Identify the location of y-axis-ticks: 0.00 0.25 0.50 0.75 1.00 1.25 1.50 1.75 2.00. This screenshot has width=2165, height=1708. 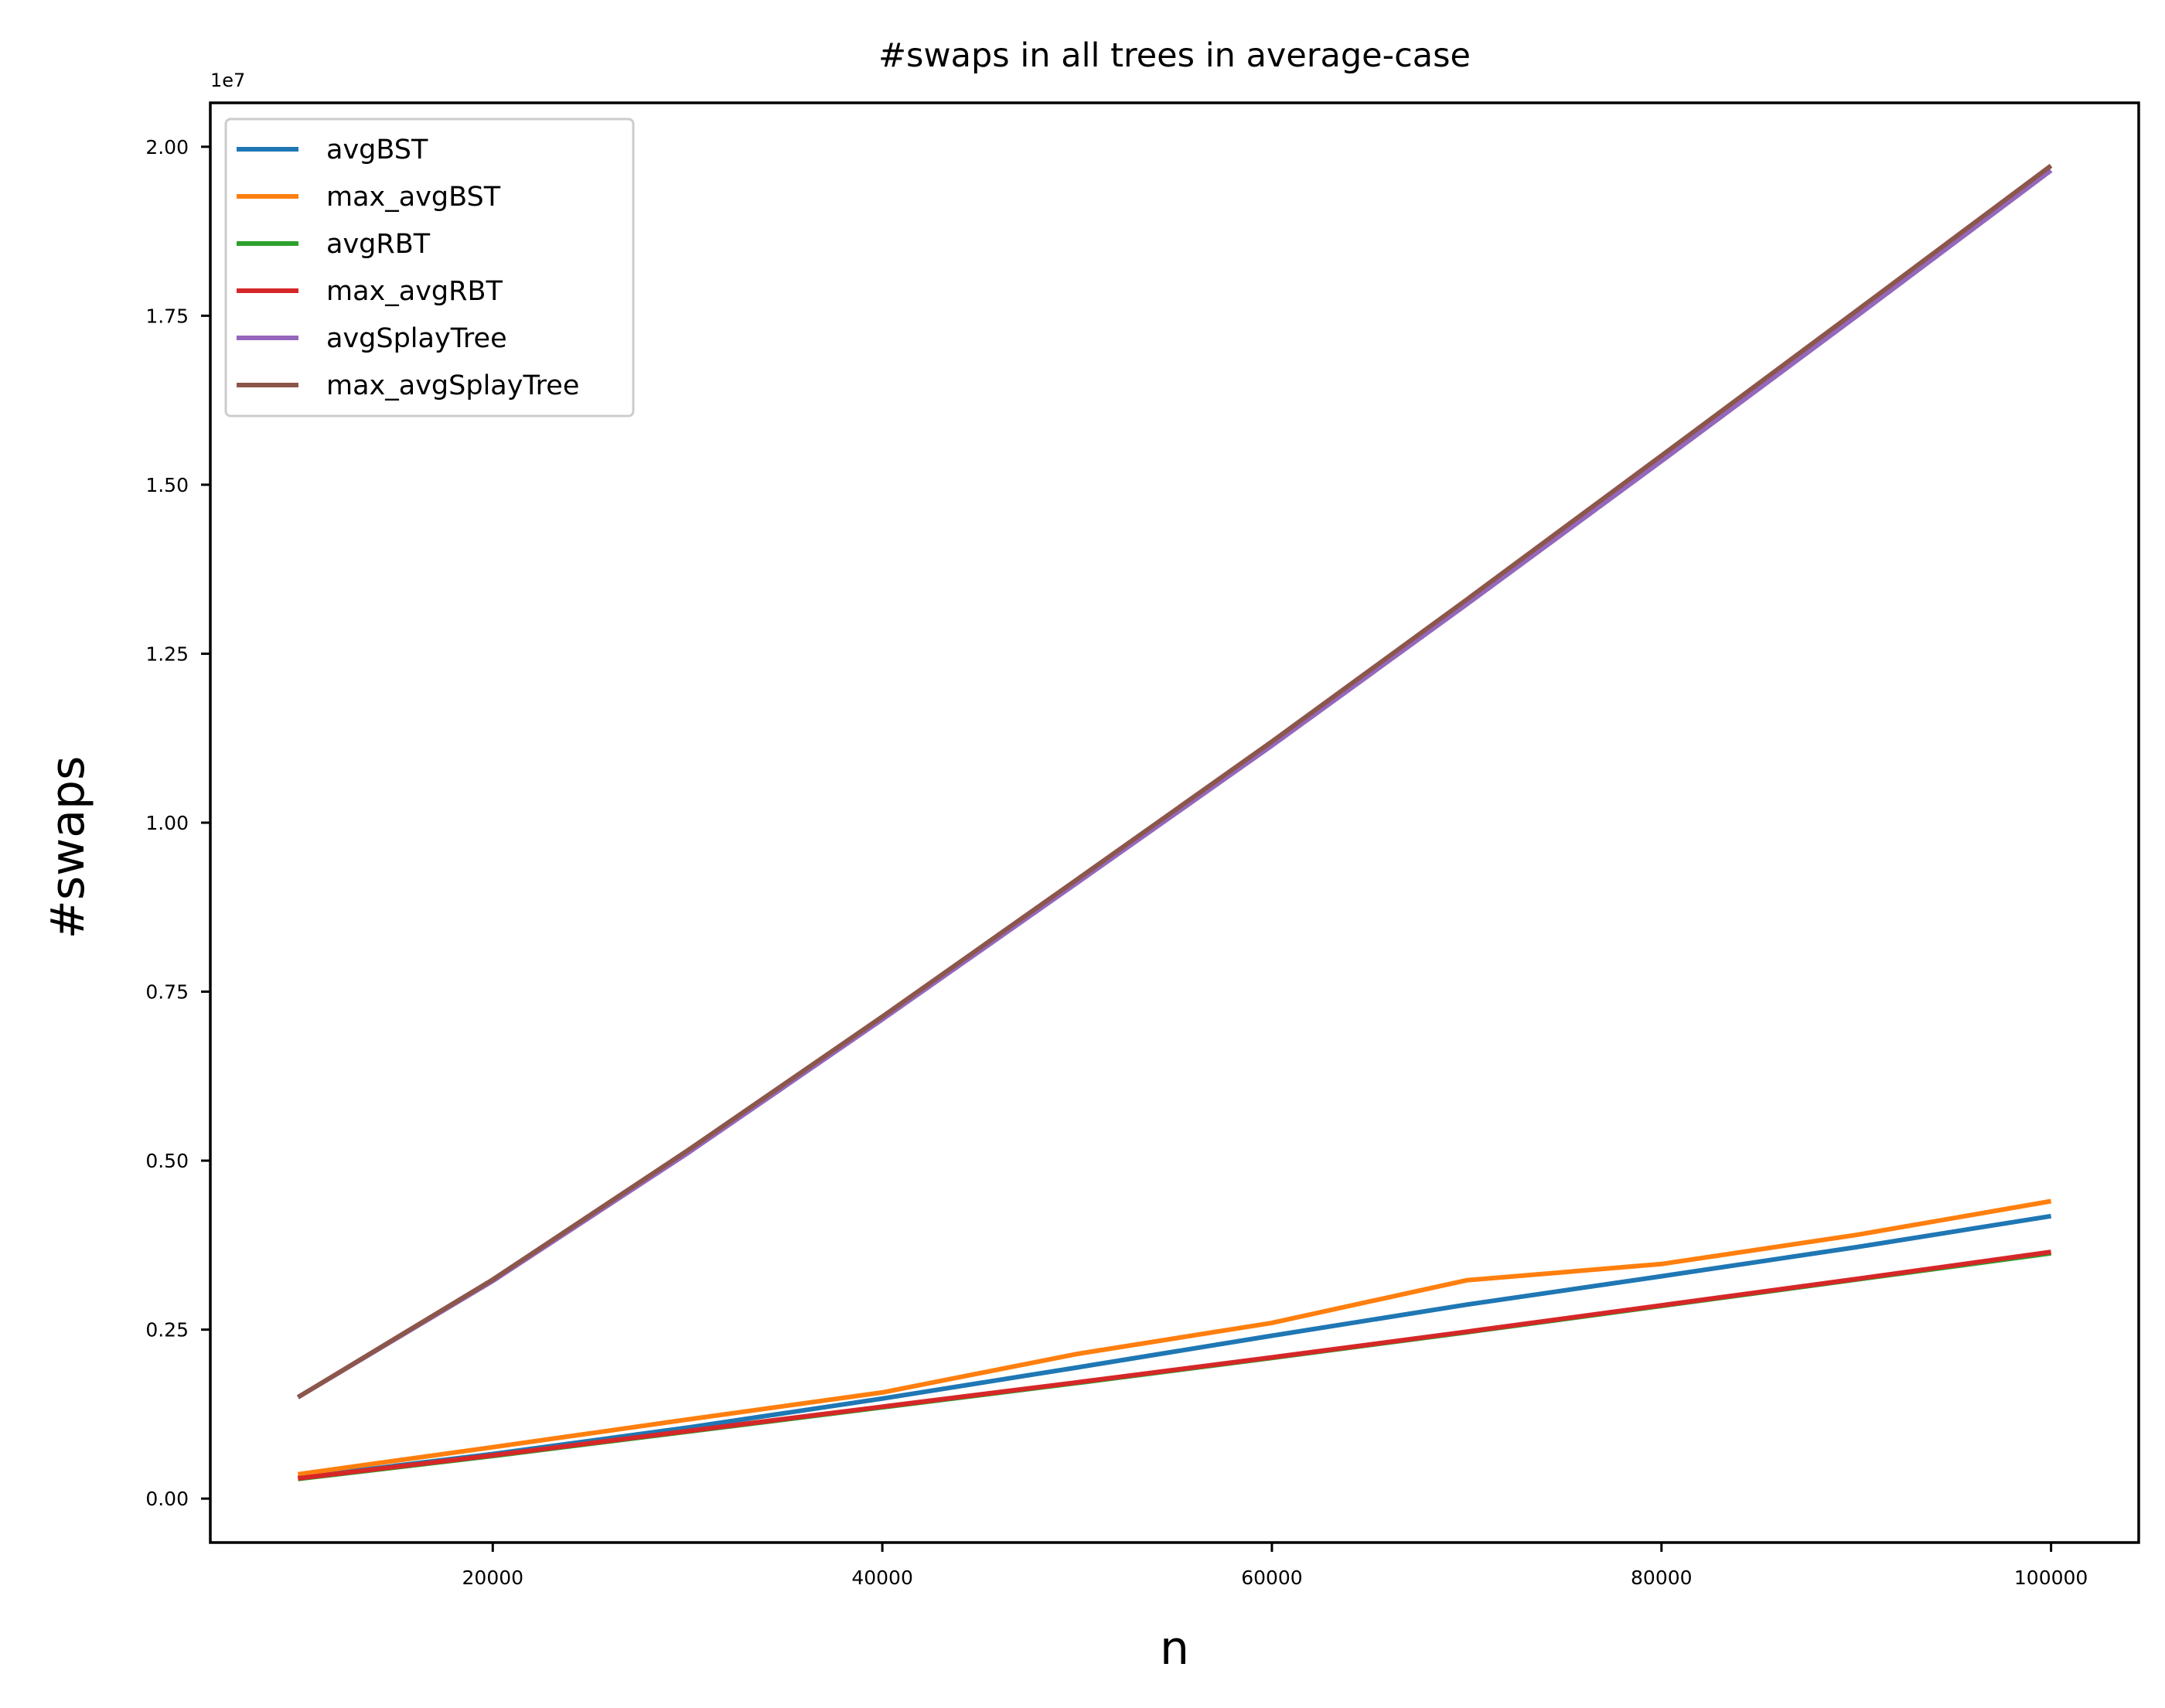
(177, 823).